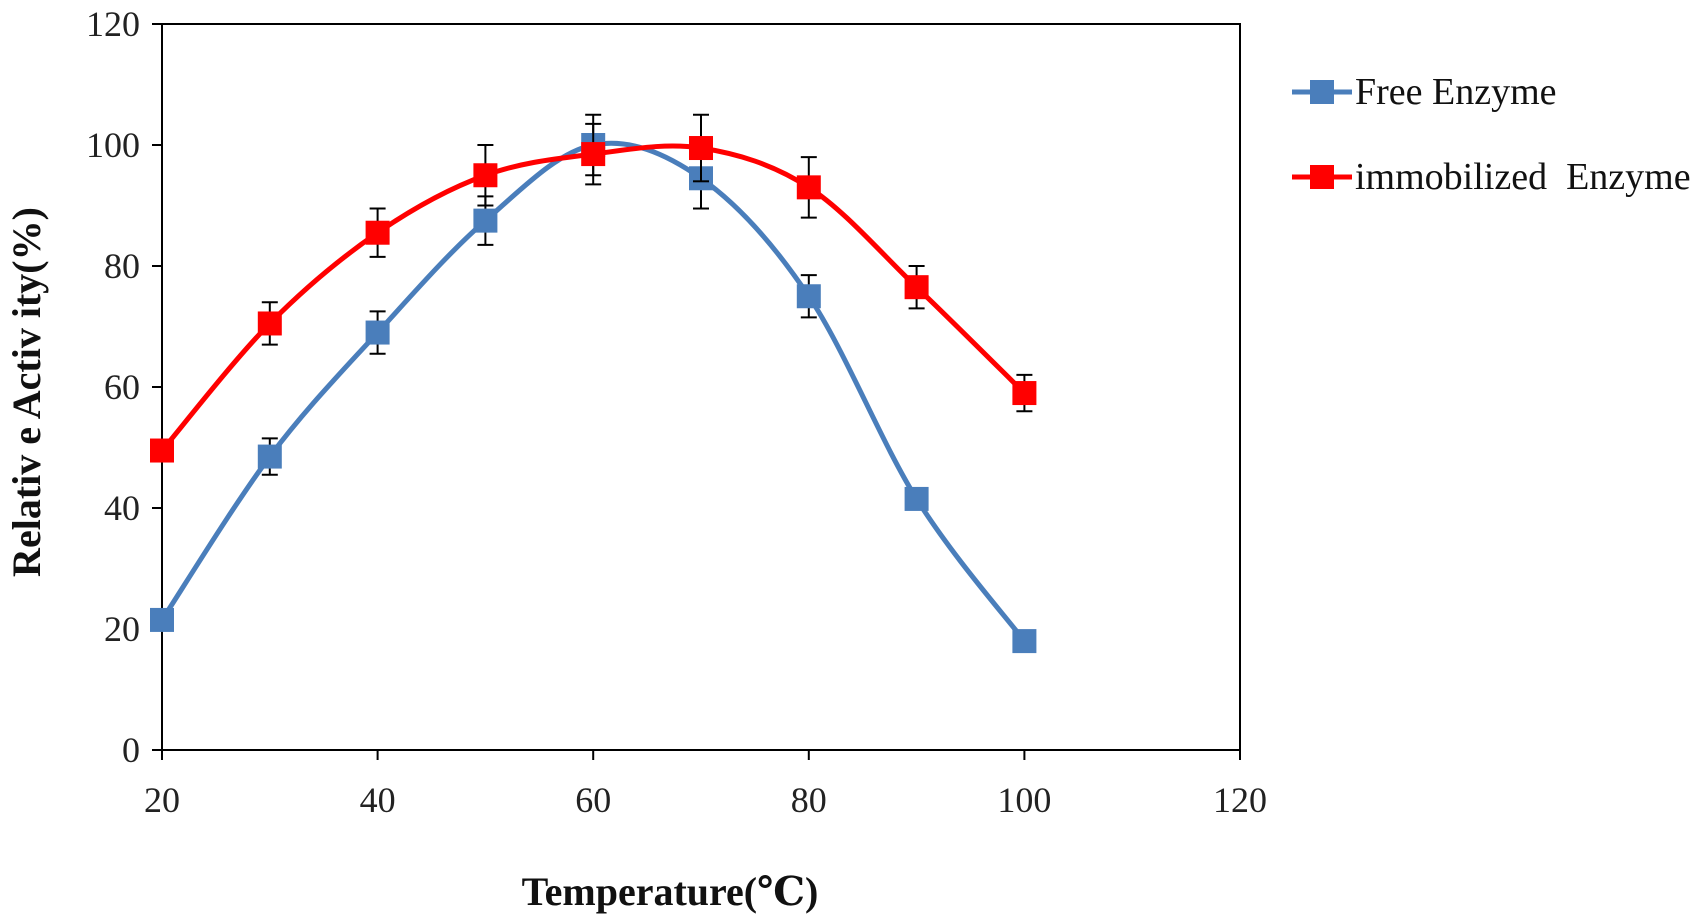  I want to click on y-axis-ticks: 0 20 40 60 80 100 120, so click(124, 387).